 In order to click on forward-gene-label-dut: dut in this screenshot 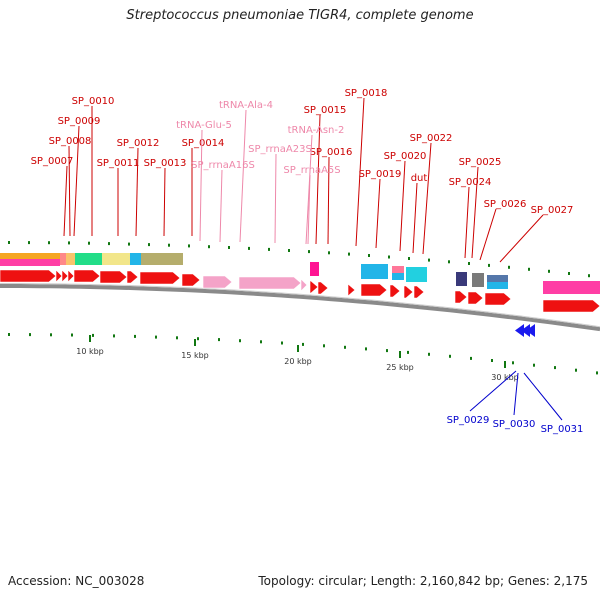, I will do `click(419, 178)`.